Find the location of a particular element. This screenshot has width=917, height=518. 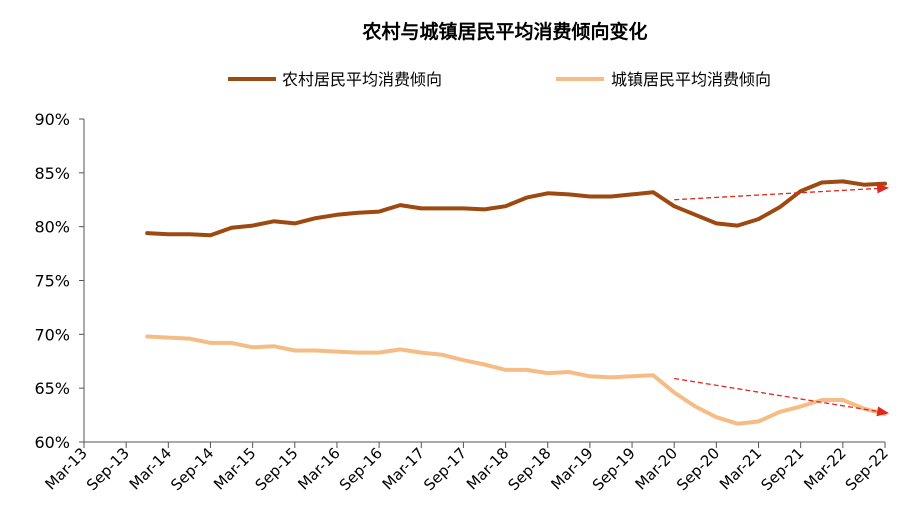

x-tick-label: Mar-19 is located at coordinates (571, 468).